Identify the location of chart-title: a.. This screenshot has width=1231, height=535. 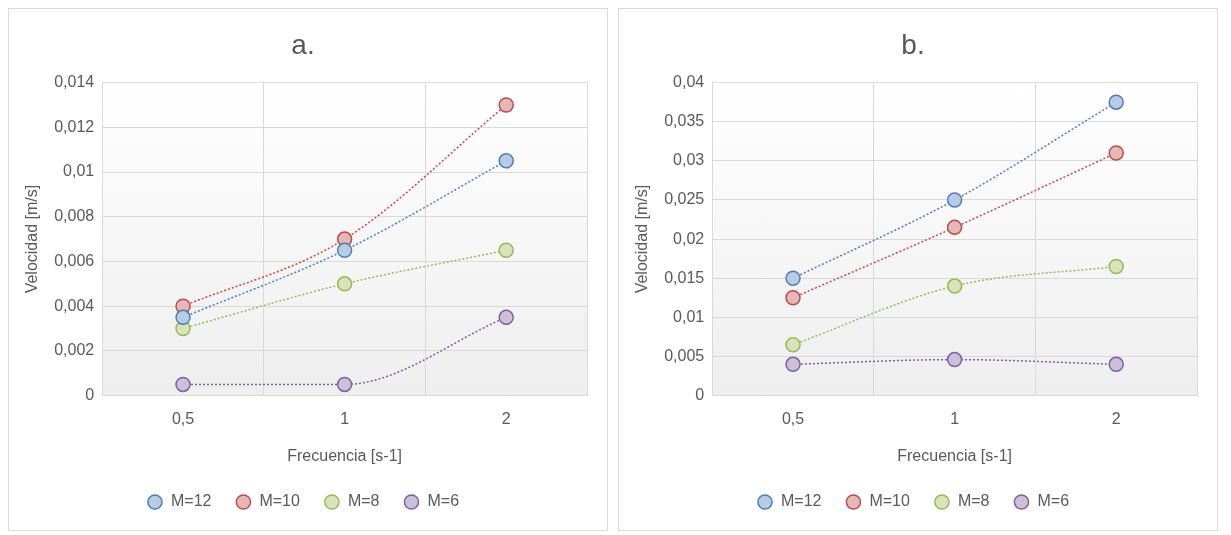
(303, 44).